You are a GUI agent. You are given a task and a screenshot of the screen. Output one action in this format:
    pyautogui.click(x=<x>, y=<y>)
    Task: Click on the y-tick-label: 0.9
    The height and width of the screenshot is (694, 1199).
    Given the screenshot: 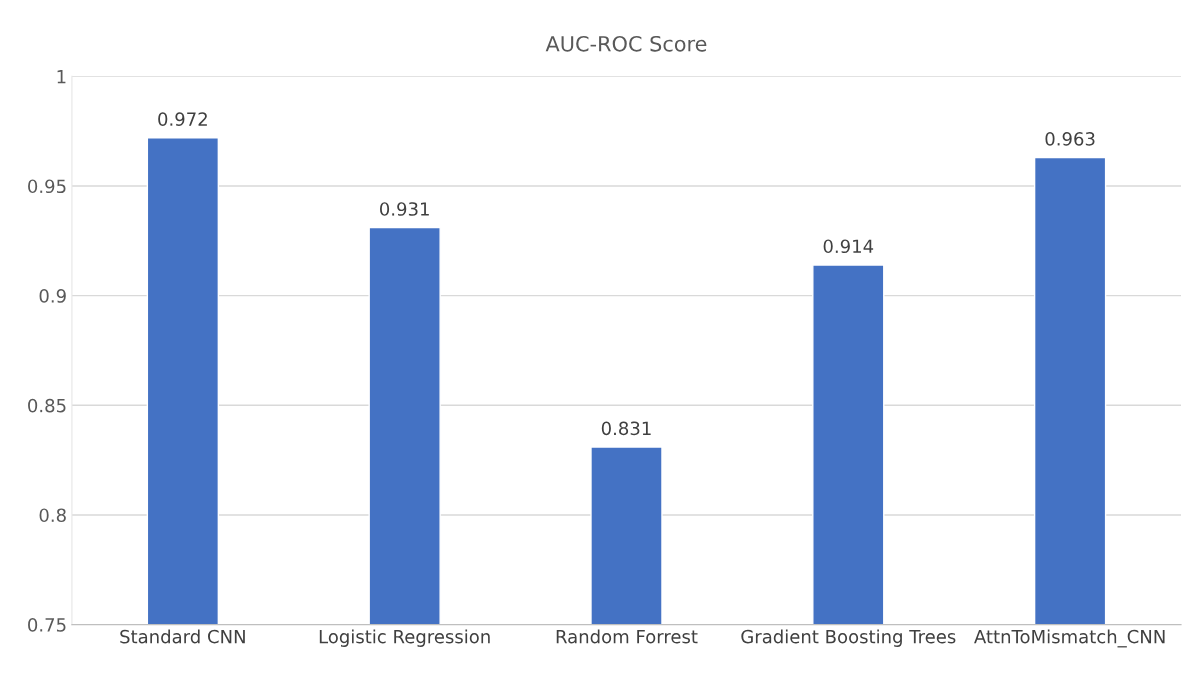 What is the action you would take?
    pyautogui.click(x=52, y=296)
    